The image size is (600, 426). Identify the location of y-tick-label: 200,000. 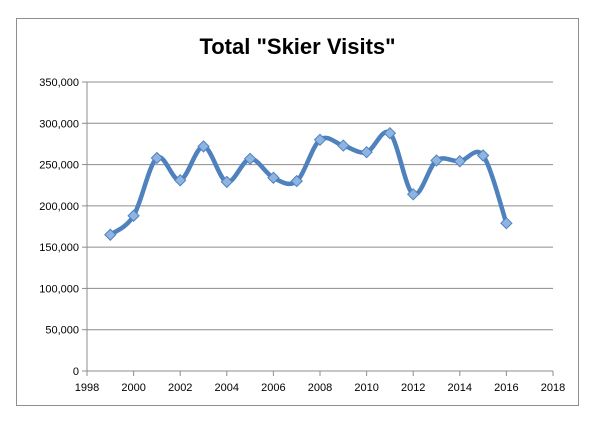
(59, 207).